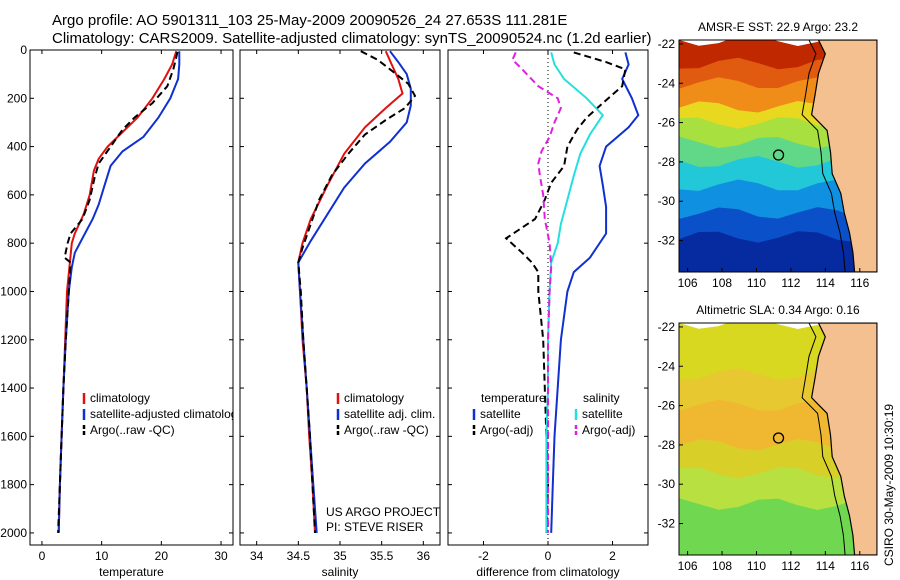 Image resolution: width=900 pixels, height=580 pixels. I want to click on annotation-text: US ARGO PROJECT, so click(383, 512).